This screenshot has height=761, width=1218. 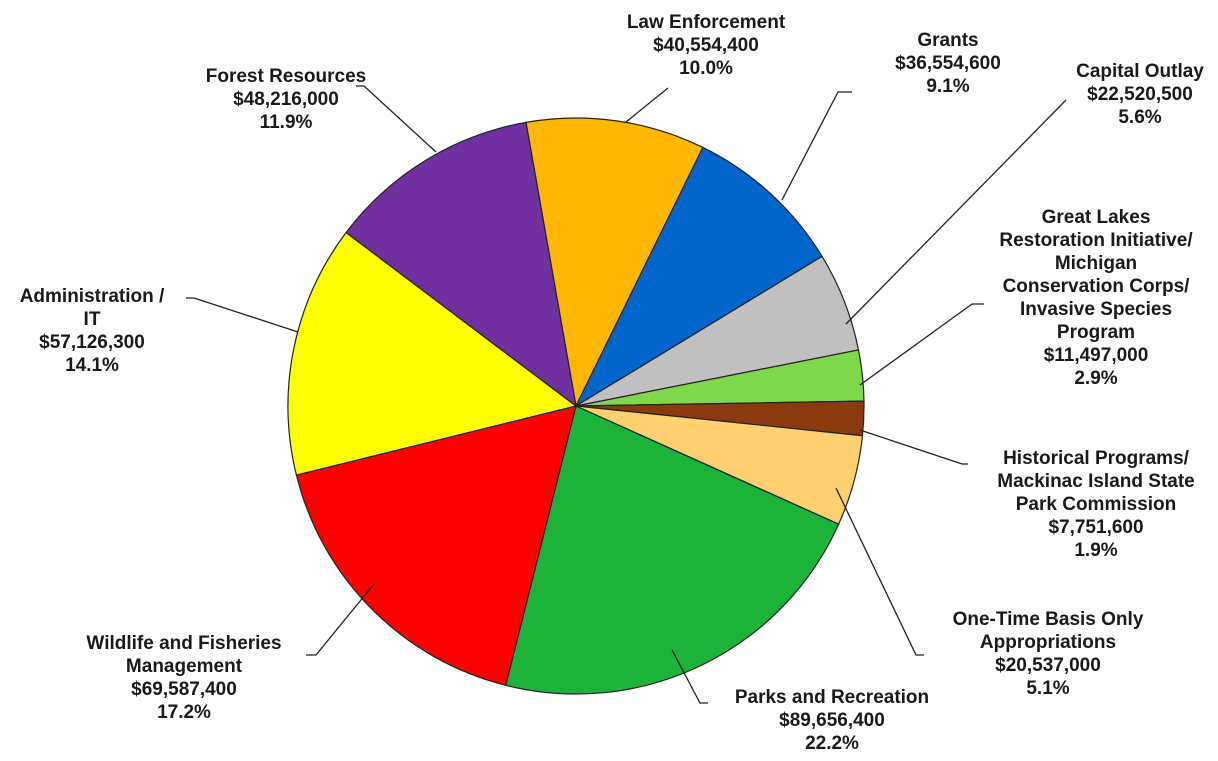 What do you see at coordinates (1048, 642) in the screenshot?
I see `label-name-line: Appropriations` at bounding box center [1048, 642].